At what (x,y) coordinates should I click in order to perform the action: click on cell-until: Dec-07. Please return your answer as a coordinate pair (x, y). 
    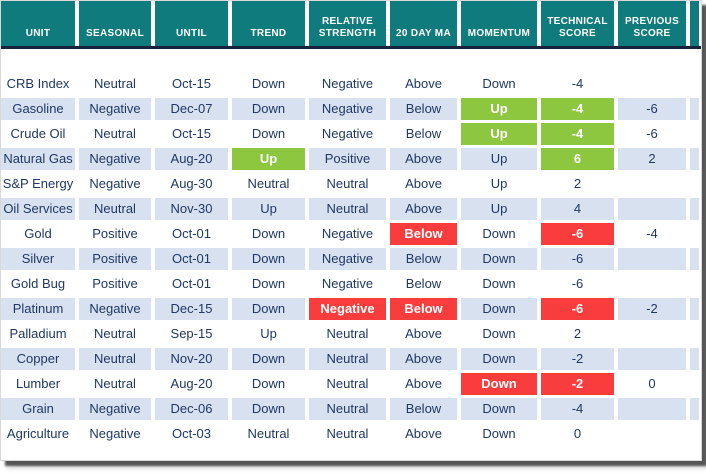
    Looking at the image, I should click on (191, 109).